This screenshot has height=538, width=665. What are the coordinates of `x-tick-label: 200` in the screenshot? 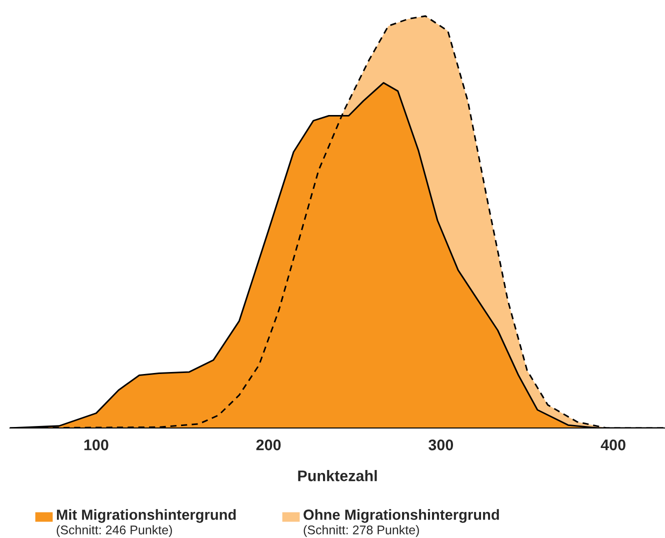 It's located at (268, 445).